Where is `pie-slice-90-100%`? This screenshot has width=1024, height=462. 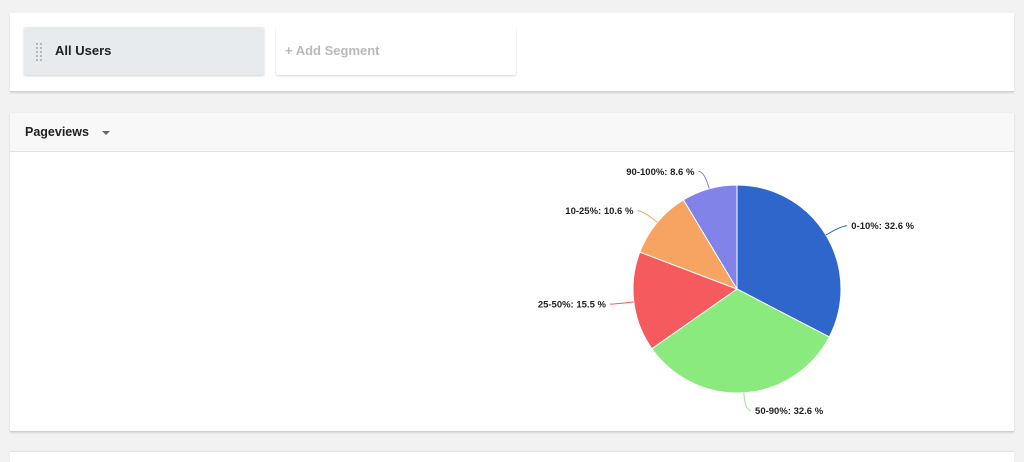 pie-slice-90-100% is located at coordinates (710, 237).